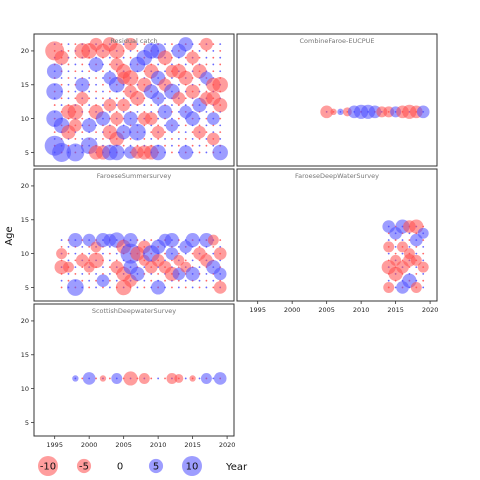 Image resolution: width=480 pixels, height=480 pixels. I want to click on bubbles, so click(405, 256).